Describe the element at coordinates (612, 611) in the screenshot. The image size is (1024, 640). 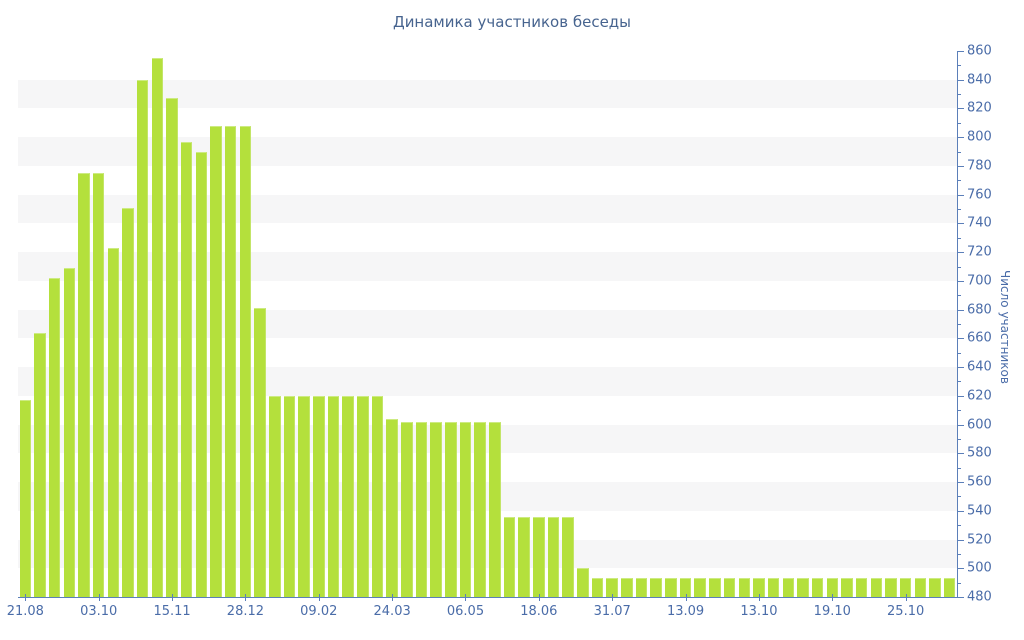
I see `x-tick-label: 31.07` at that location.